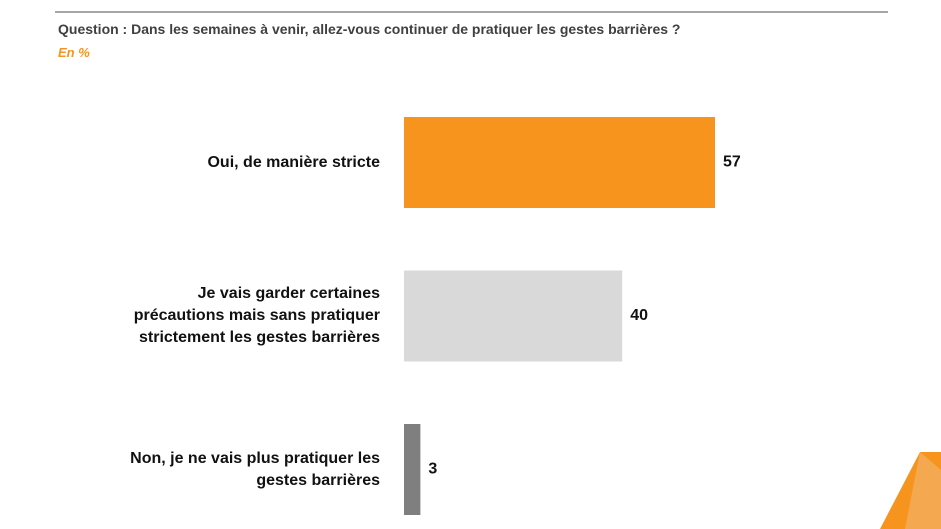  Describe the element at coordinates (732, 162) in the screenshot. I see `value-label: 57` at that location.